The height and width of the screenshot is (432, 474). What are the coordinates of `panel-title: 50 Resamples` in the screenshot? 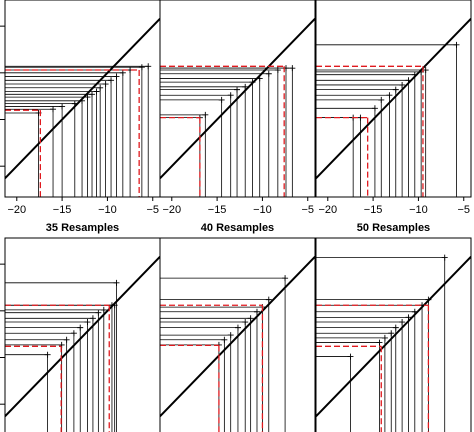 It's located at (393, 228).